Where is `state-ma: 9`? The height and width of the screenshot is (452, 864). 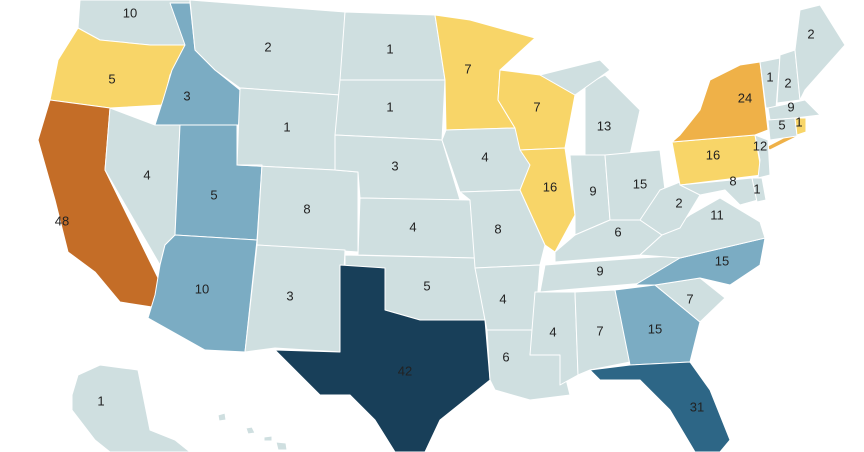
state-ma: 9 is located at coordinates (794, 110).